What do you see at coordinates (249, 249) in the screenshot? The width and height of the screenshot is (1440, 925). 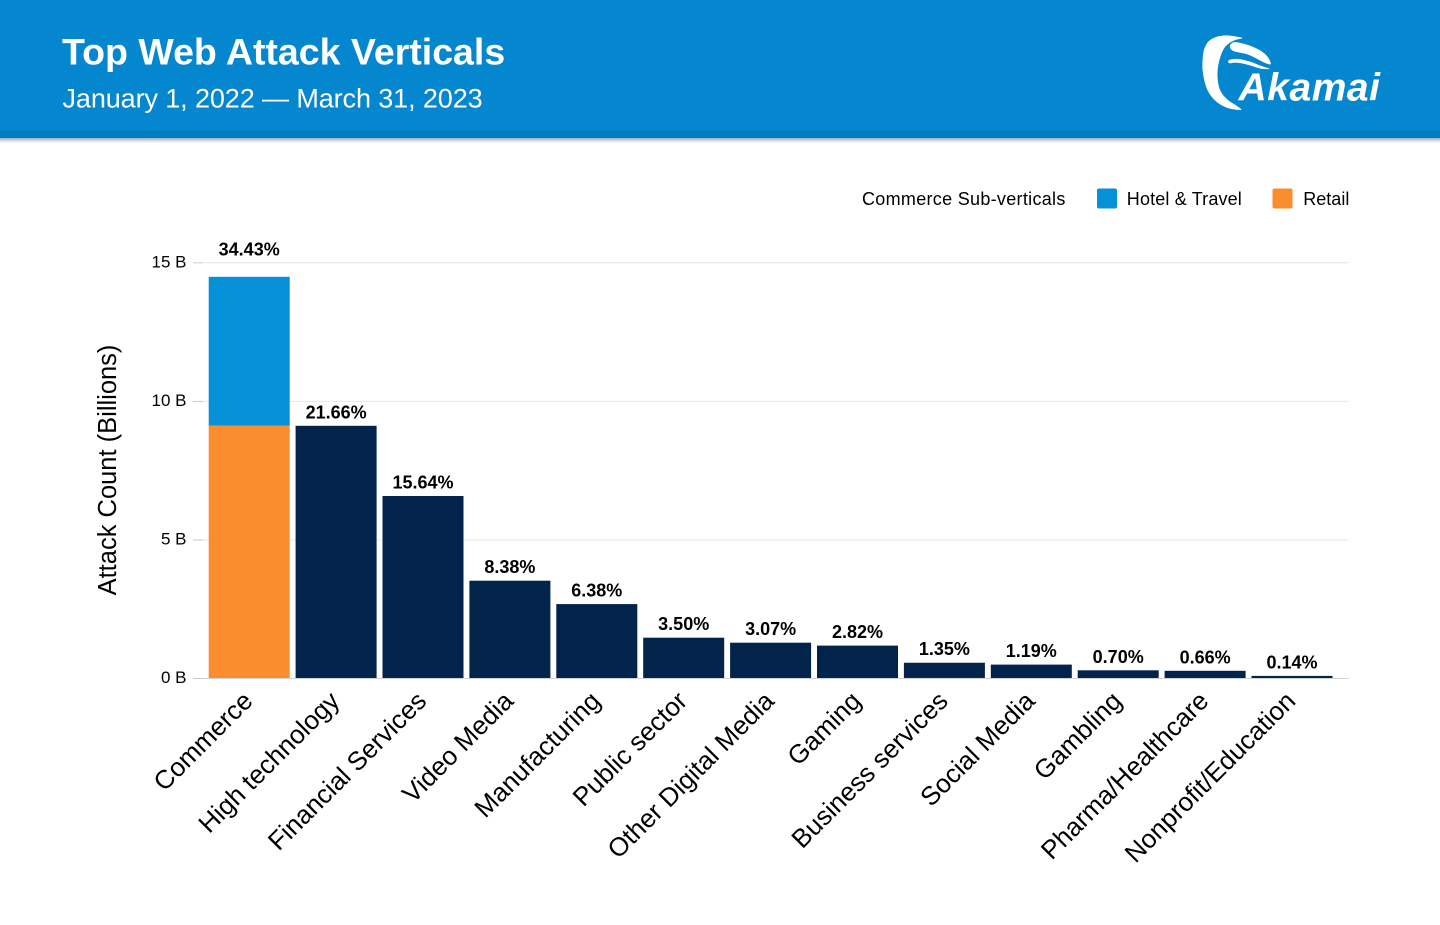 I see `svg-text: 34.43%` at bounding box center [249, 249].